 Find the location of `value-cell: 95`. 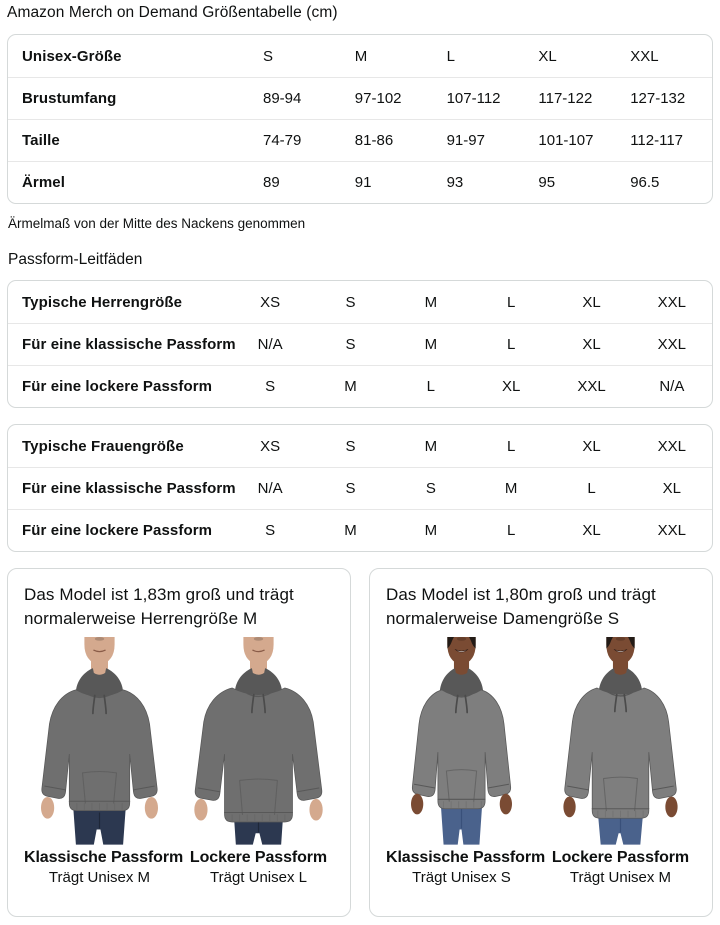

value-cell: 95 is located at coordinates (547, 182).